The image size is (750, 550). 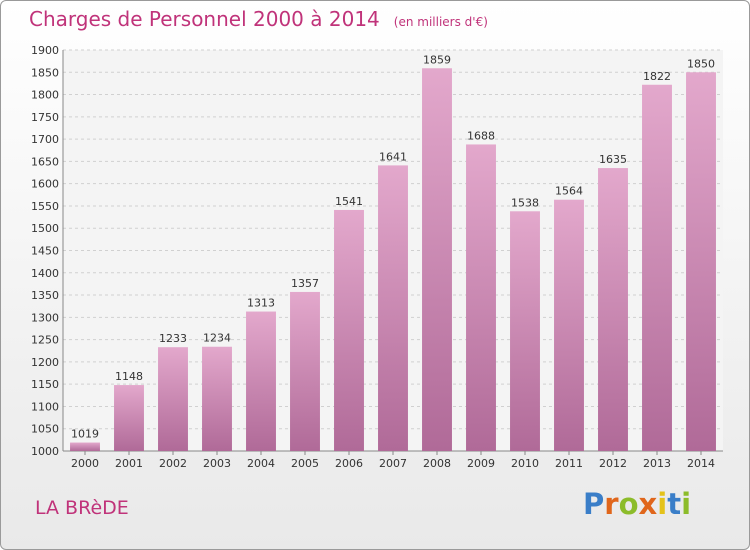 I want to click on location-label: LA BRèDE, so click(x=82, y=508).